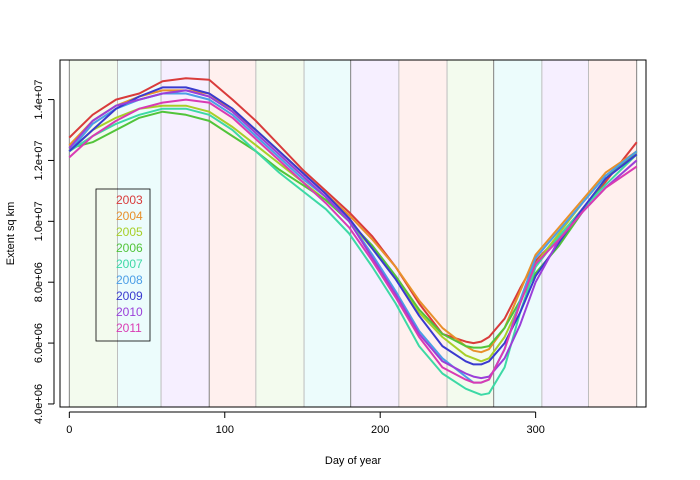  What do you see at coordinates (129, 216) in the screenshot?
I see `legend-item-2004: 2004` at bounding box center [129, 216].